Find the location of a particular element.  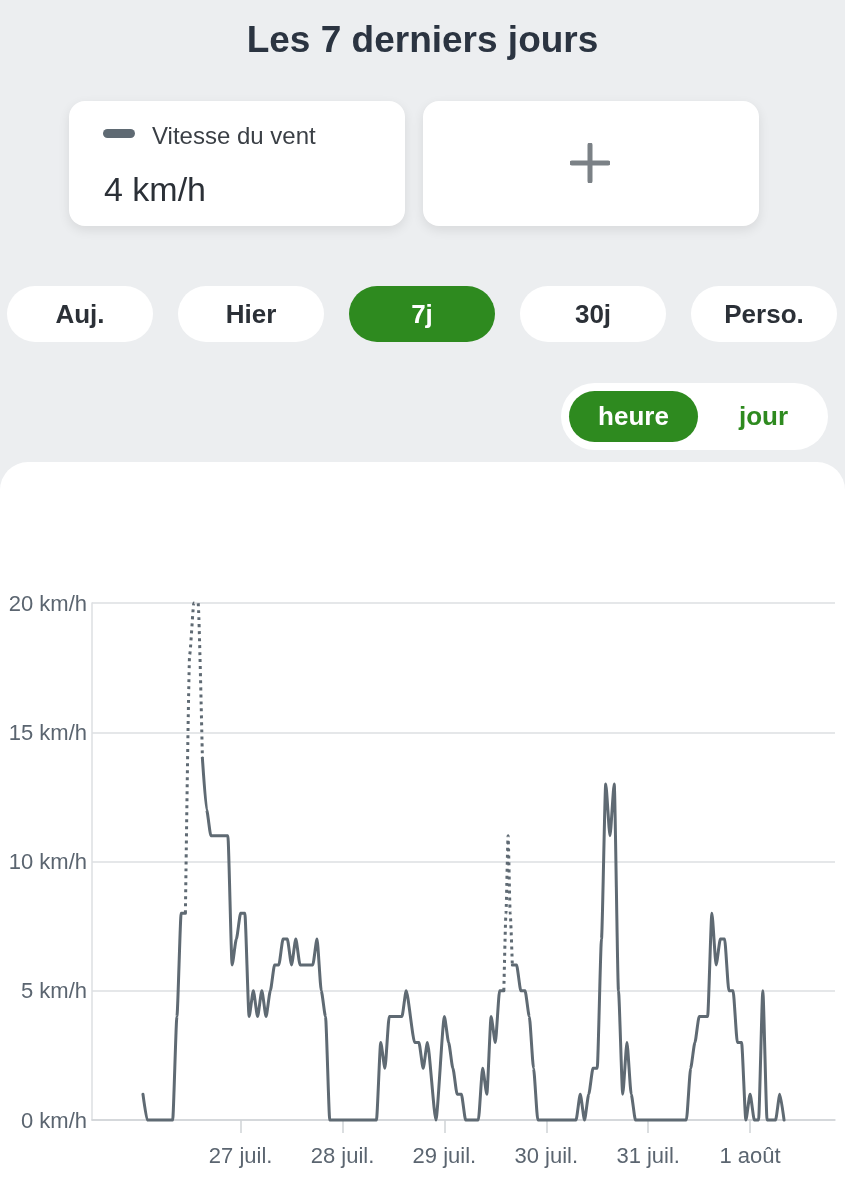

x-tick-label: 1 août is located at coordinates (750, 1155).